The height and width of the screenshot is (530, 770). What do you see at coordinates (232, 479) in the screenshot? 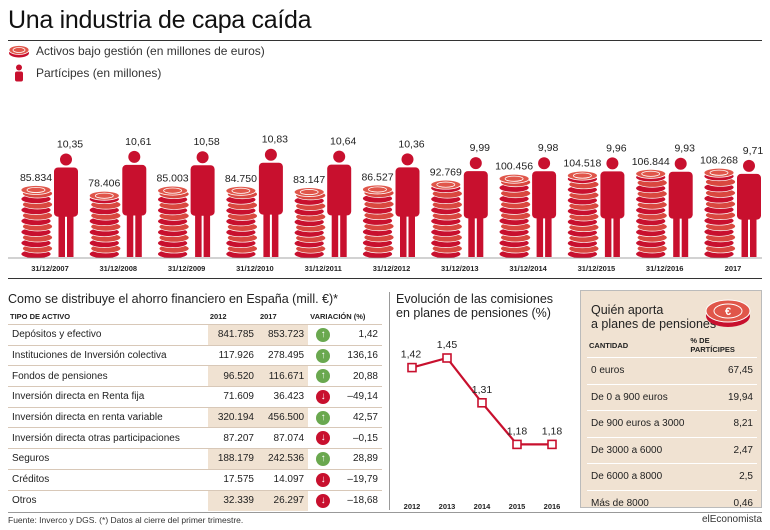
I see `value-2012-cell: 17.575` at bounding box center [232, 479].